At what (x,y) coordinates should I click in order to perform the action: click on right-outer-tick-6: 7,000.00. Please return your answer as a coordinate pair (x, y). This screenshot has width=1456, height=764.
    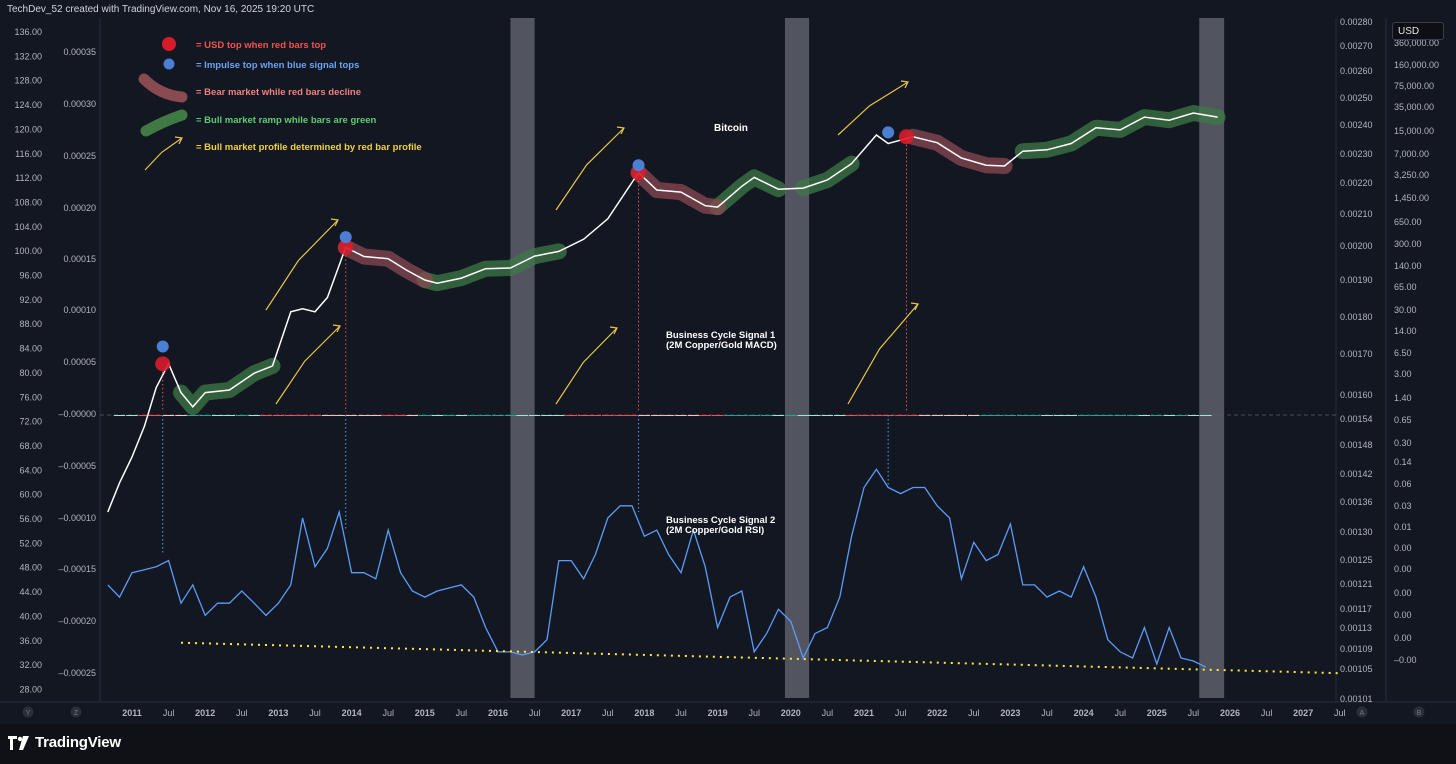
    Looking at the image, I should click on (1411, 154).